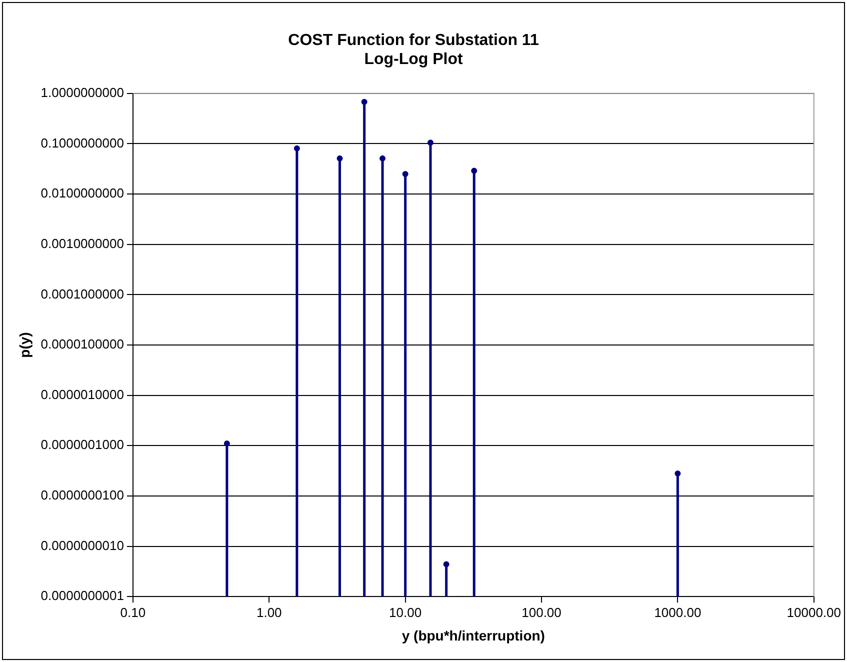 Image resolution: width=847 pixels, height=662 pixels. What do you see at coordinates (82, 344) in the screenshot?
I see `y-tick-label: 0.0000100000` at bounding box center [82, 344].